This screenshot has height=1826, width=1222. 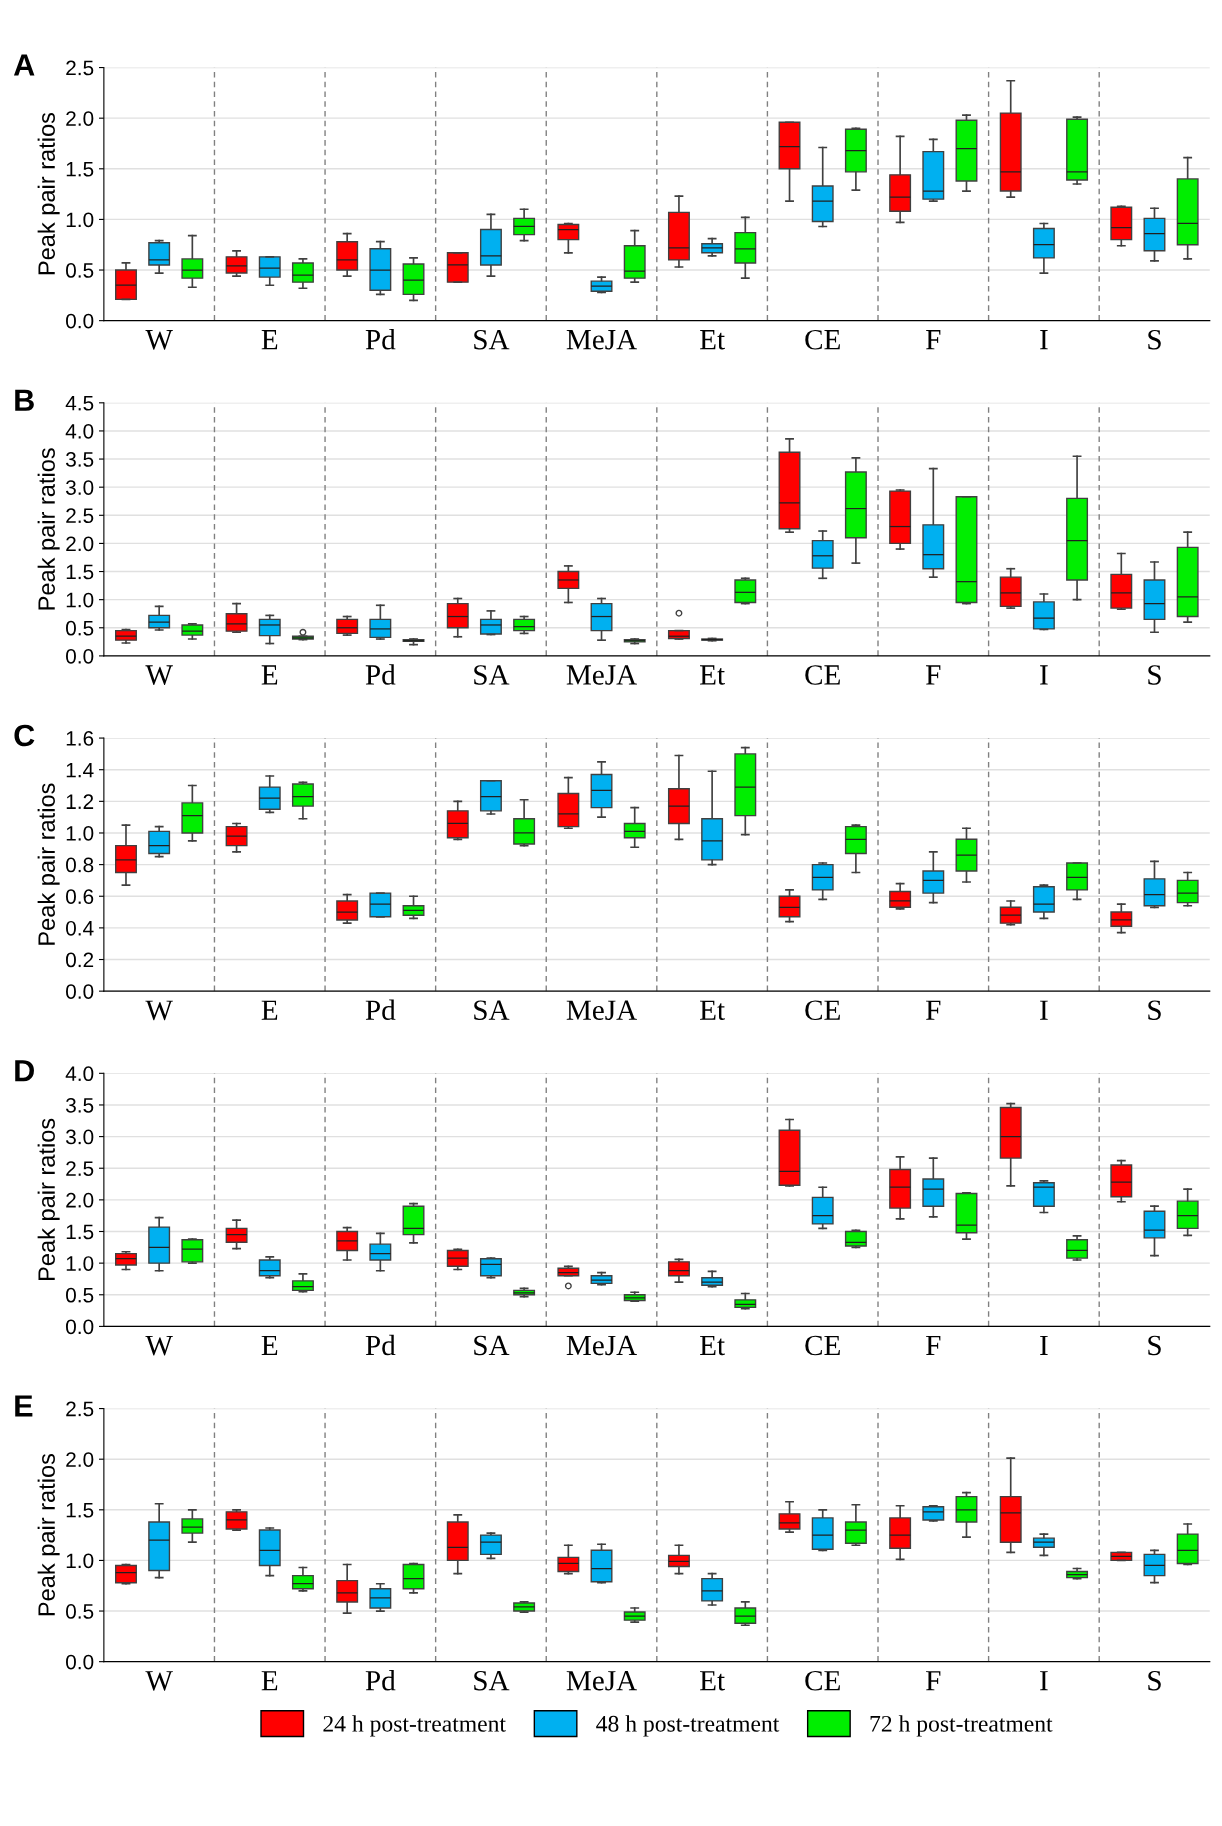 What do you see at coordinates (80, 770) in the screenshot?
I see `y-tick-label: 1.4` at bounding box center [80, 770].